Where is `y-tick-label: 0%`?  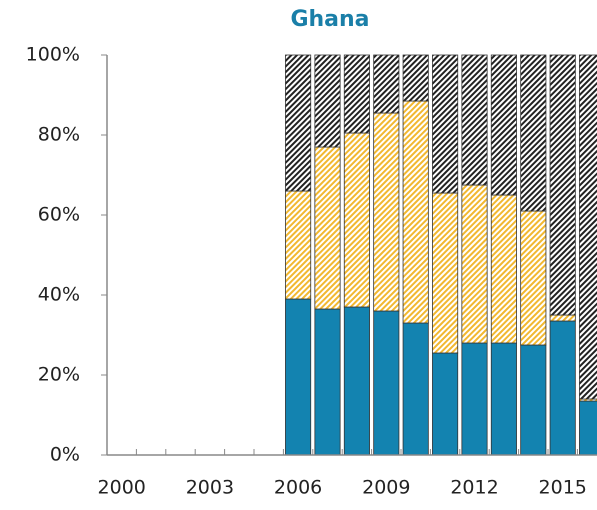 y-tick-label: 0% is located at coordinates (65, 455).